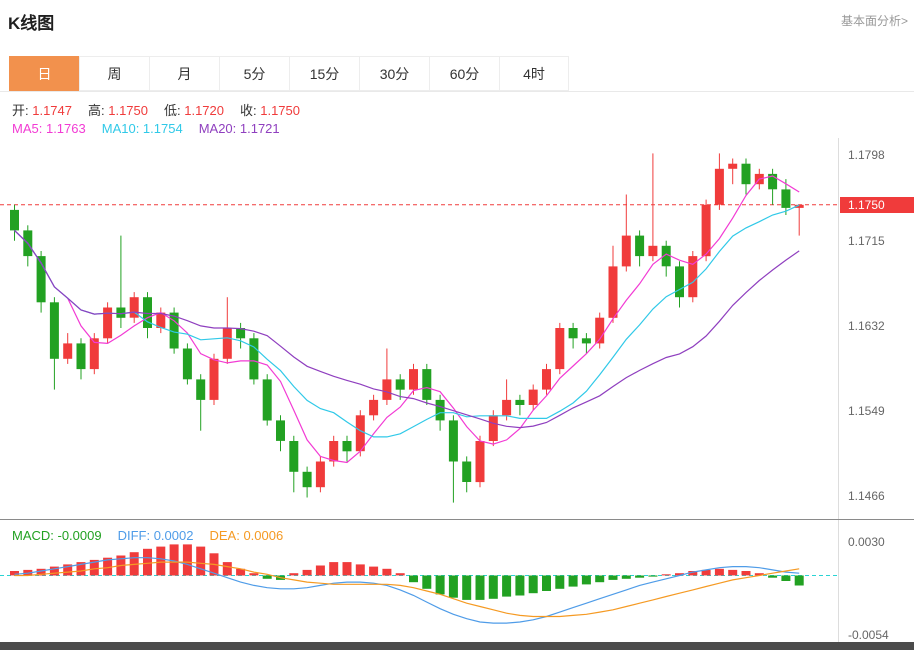 This screenshot has width=914, height=650. What do you see at coordinates (118, 110) in the screenshot?
I see `ohlc-high: 高: 1.1750` at bounding box center [118, 110].